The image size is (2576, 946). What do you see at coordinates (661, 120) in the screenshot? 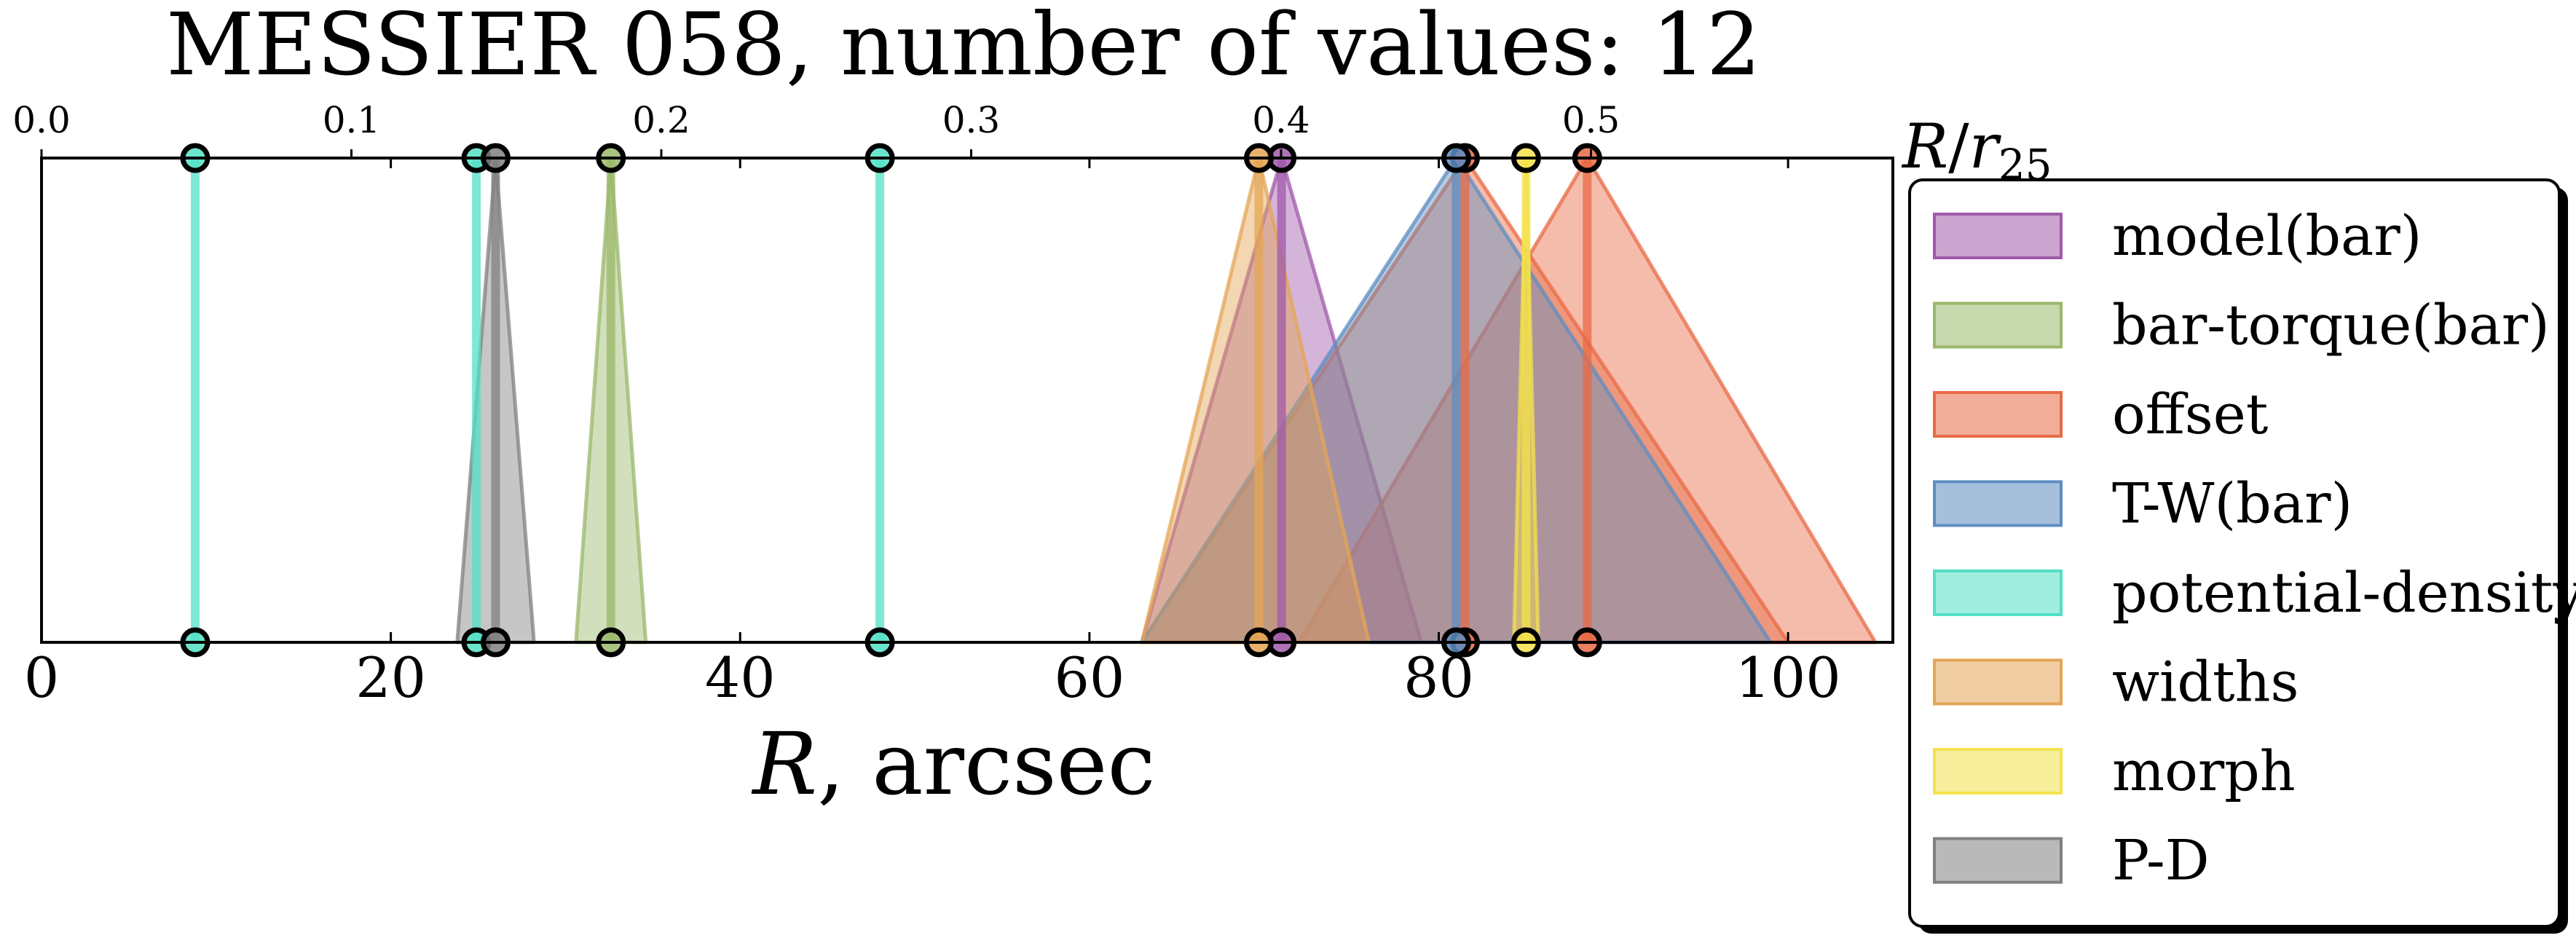
I see `top-tick-label-0.2: 0.2` at bounding box center [661, 120].